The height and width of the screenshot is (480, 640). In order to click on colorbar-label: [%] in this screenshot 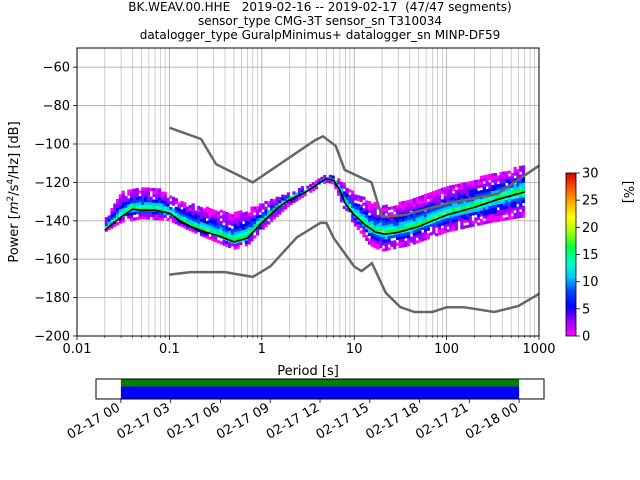, I will do `click(627, 192)`.